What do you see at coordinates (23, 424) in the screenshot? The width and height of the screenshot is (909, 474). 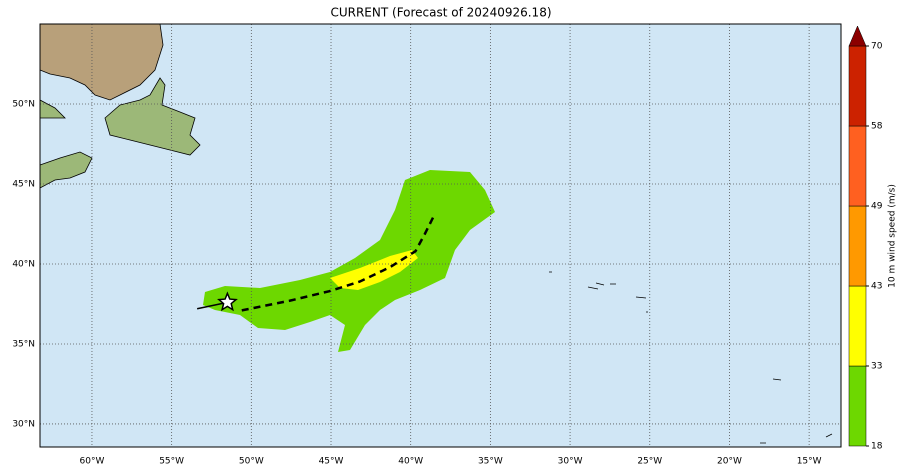 I see `y-tick-label: 30°N` at bounding box center [23, 424].